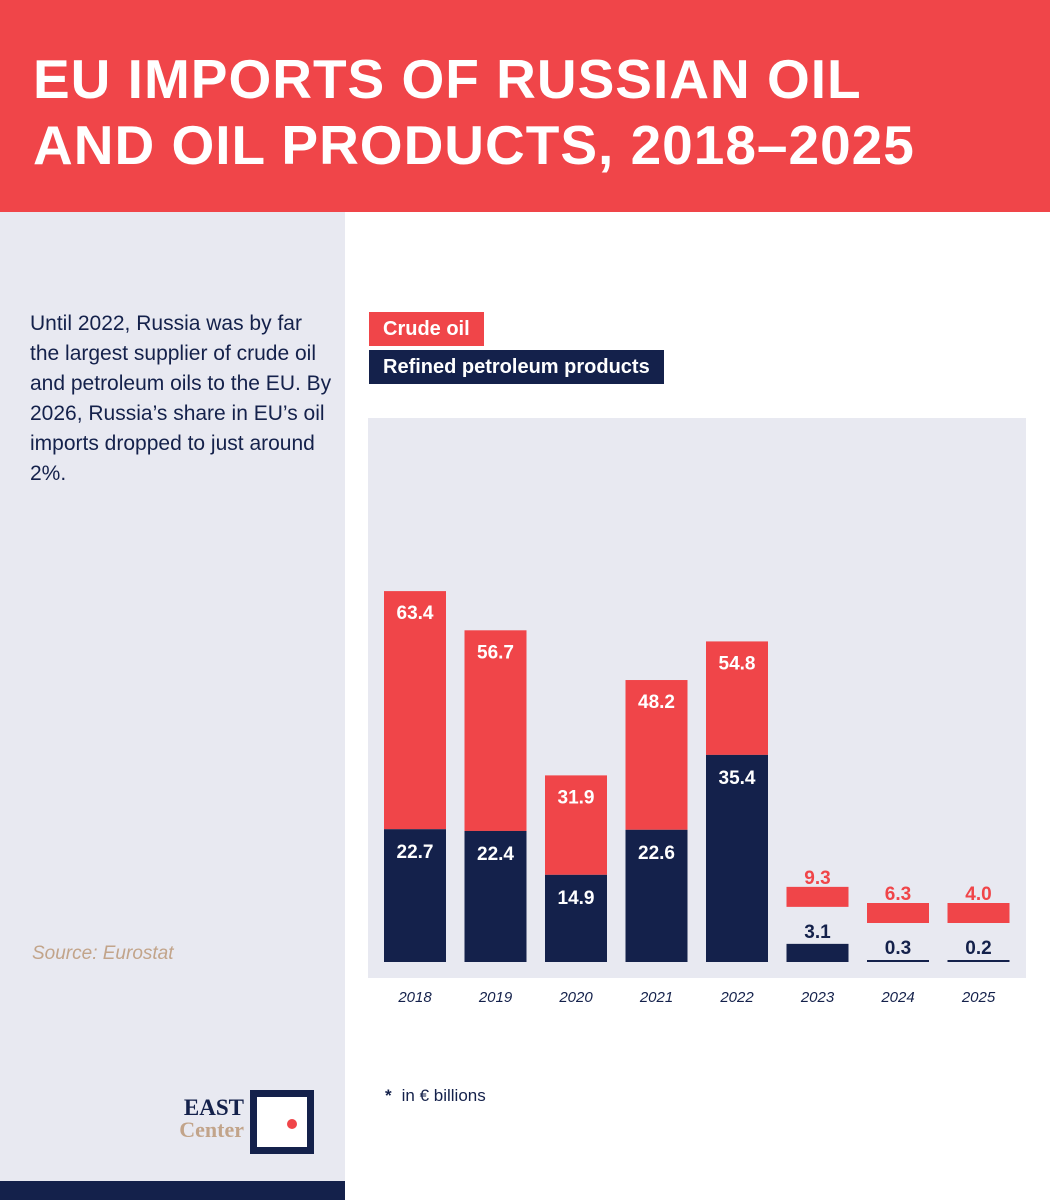 This screenshot has height=1200, width=1050. What do you see at coordinates (898, 894) in the screenshot?
I see `label-crude-2024: 6.3` at bounding box center [898, 894].